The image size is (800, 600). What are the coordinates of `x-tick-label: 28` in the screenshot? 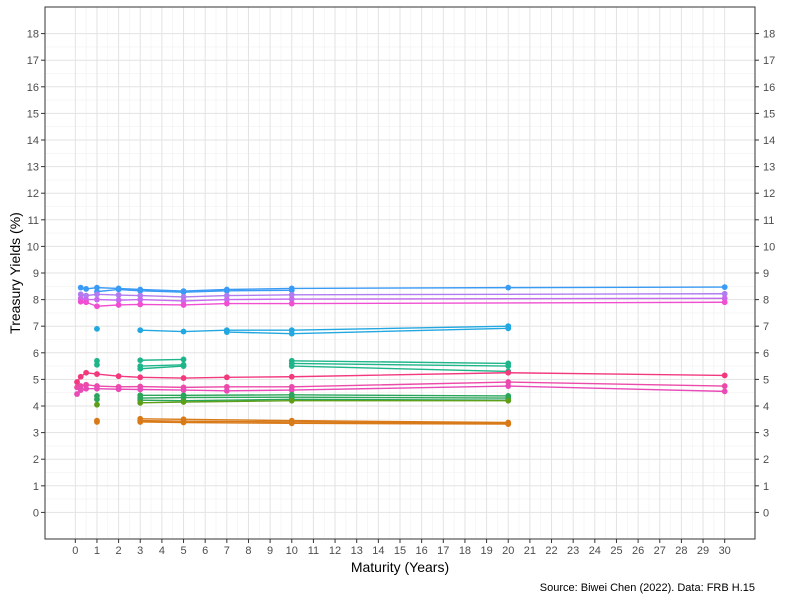 It's located at (681, 551).